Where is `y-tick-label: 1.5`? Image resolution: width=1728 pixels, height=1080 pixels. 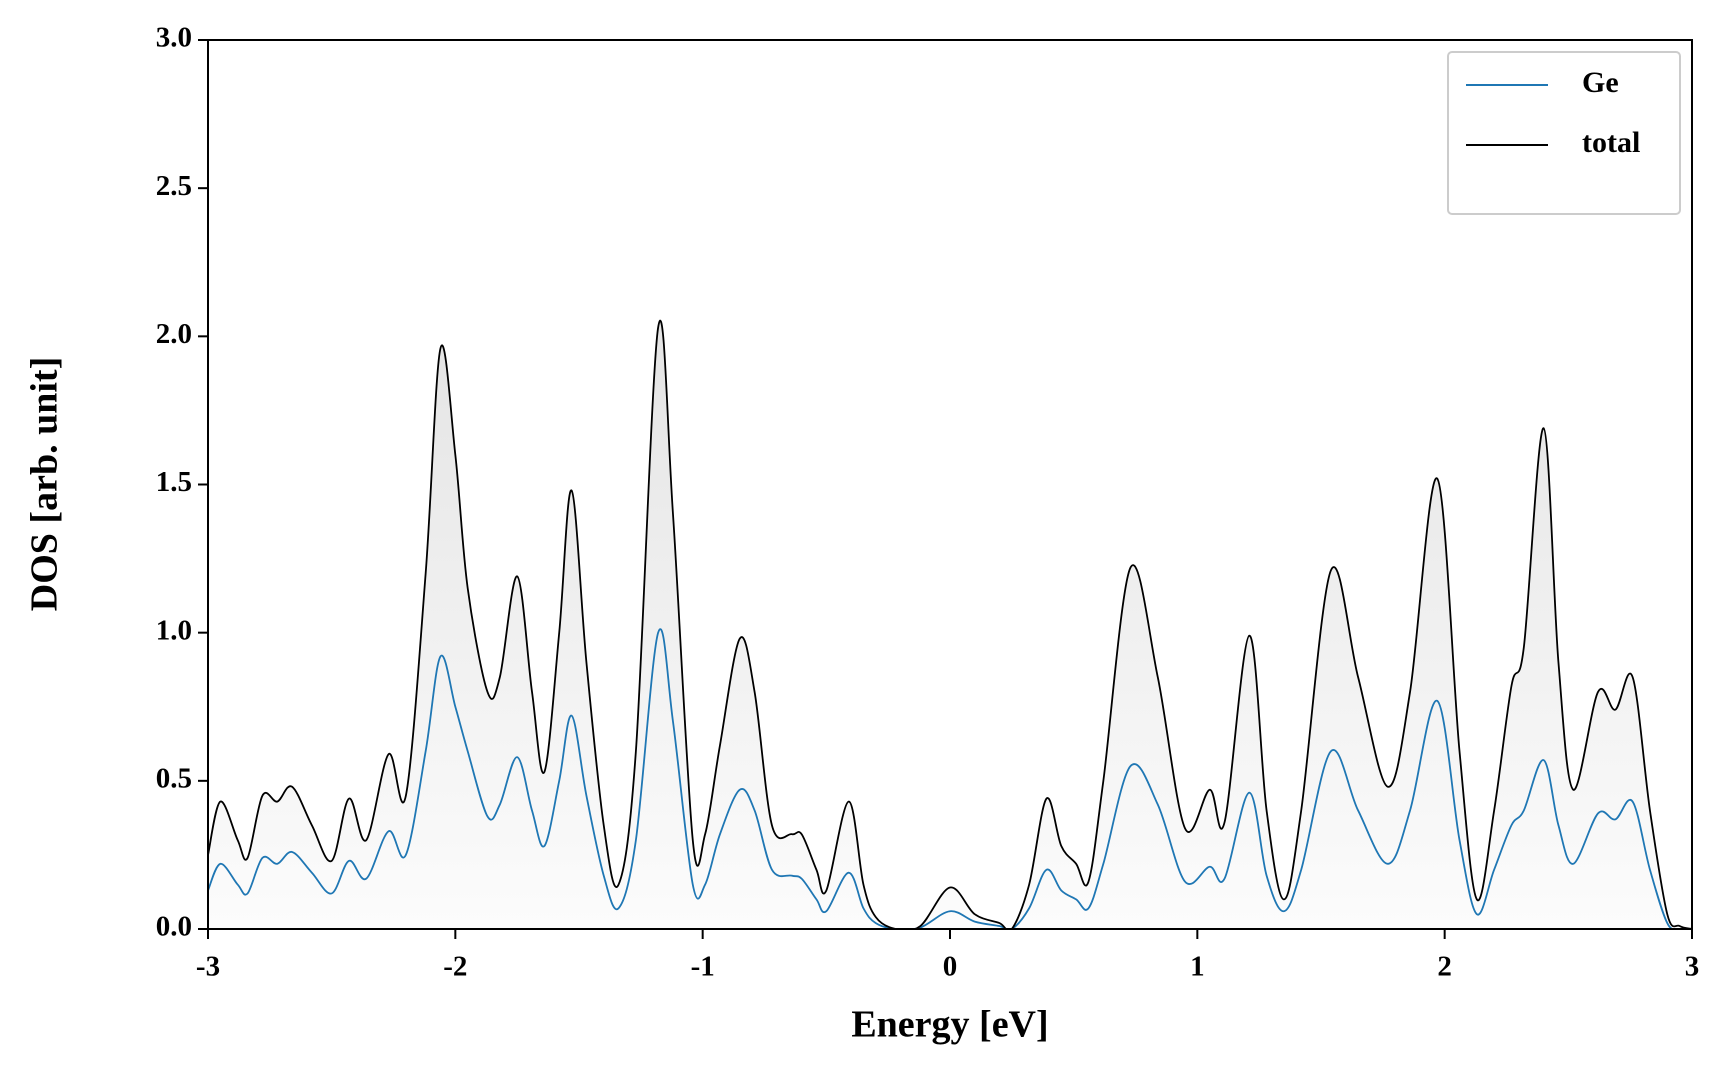 y-tick-label: 1.5 is located at coordinates (174, 482).